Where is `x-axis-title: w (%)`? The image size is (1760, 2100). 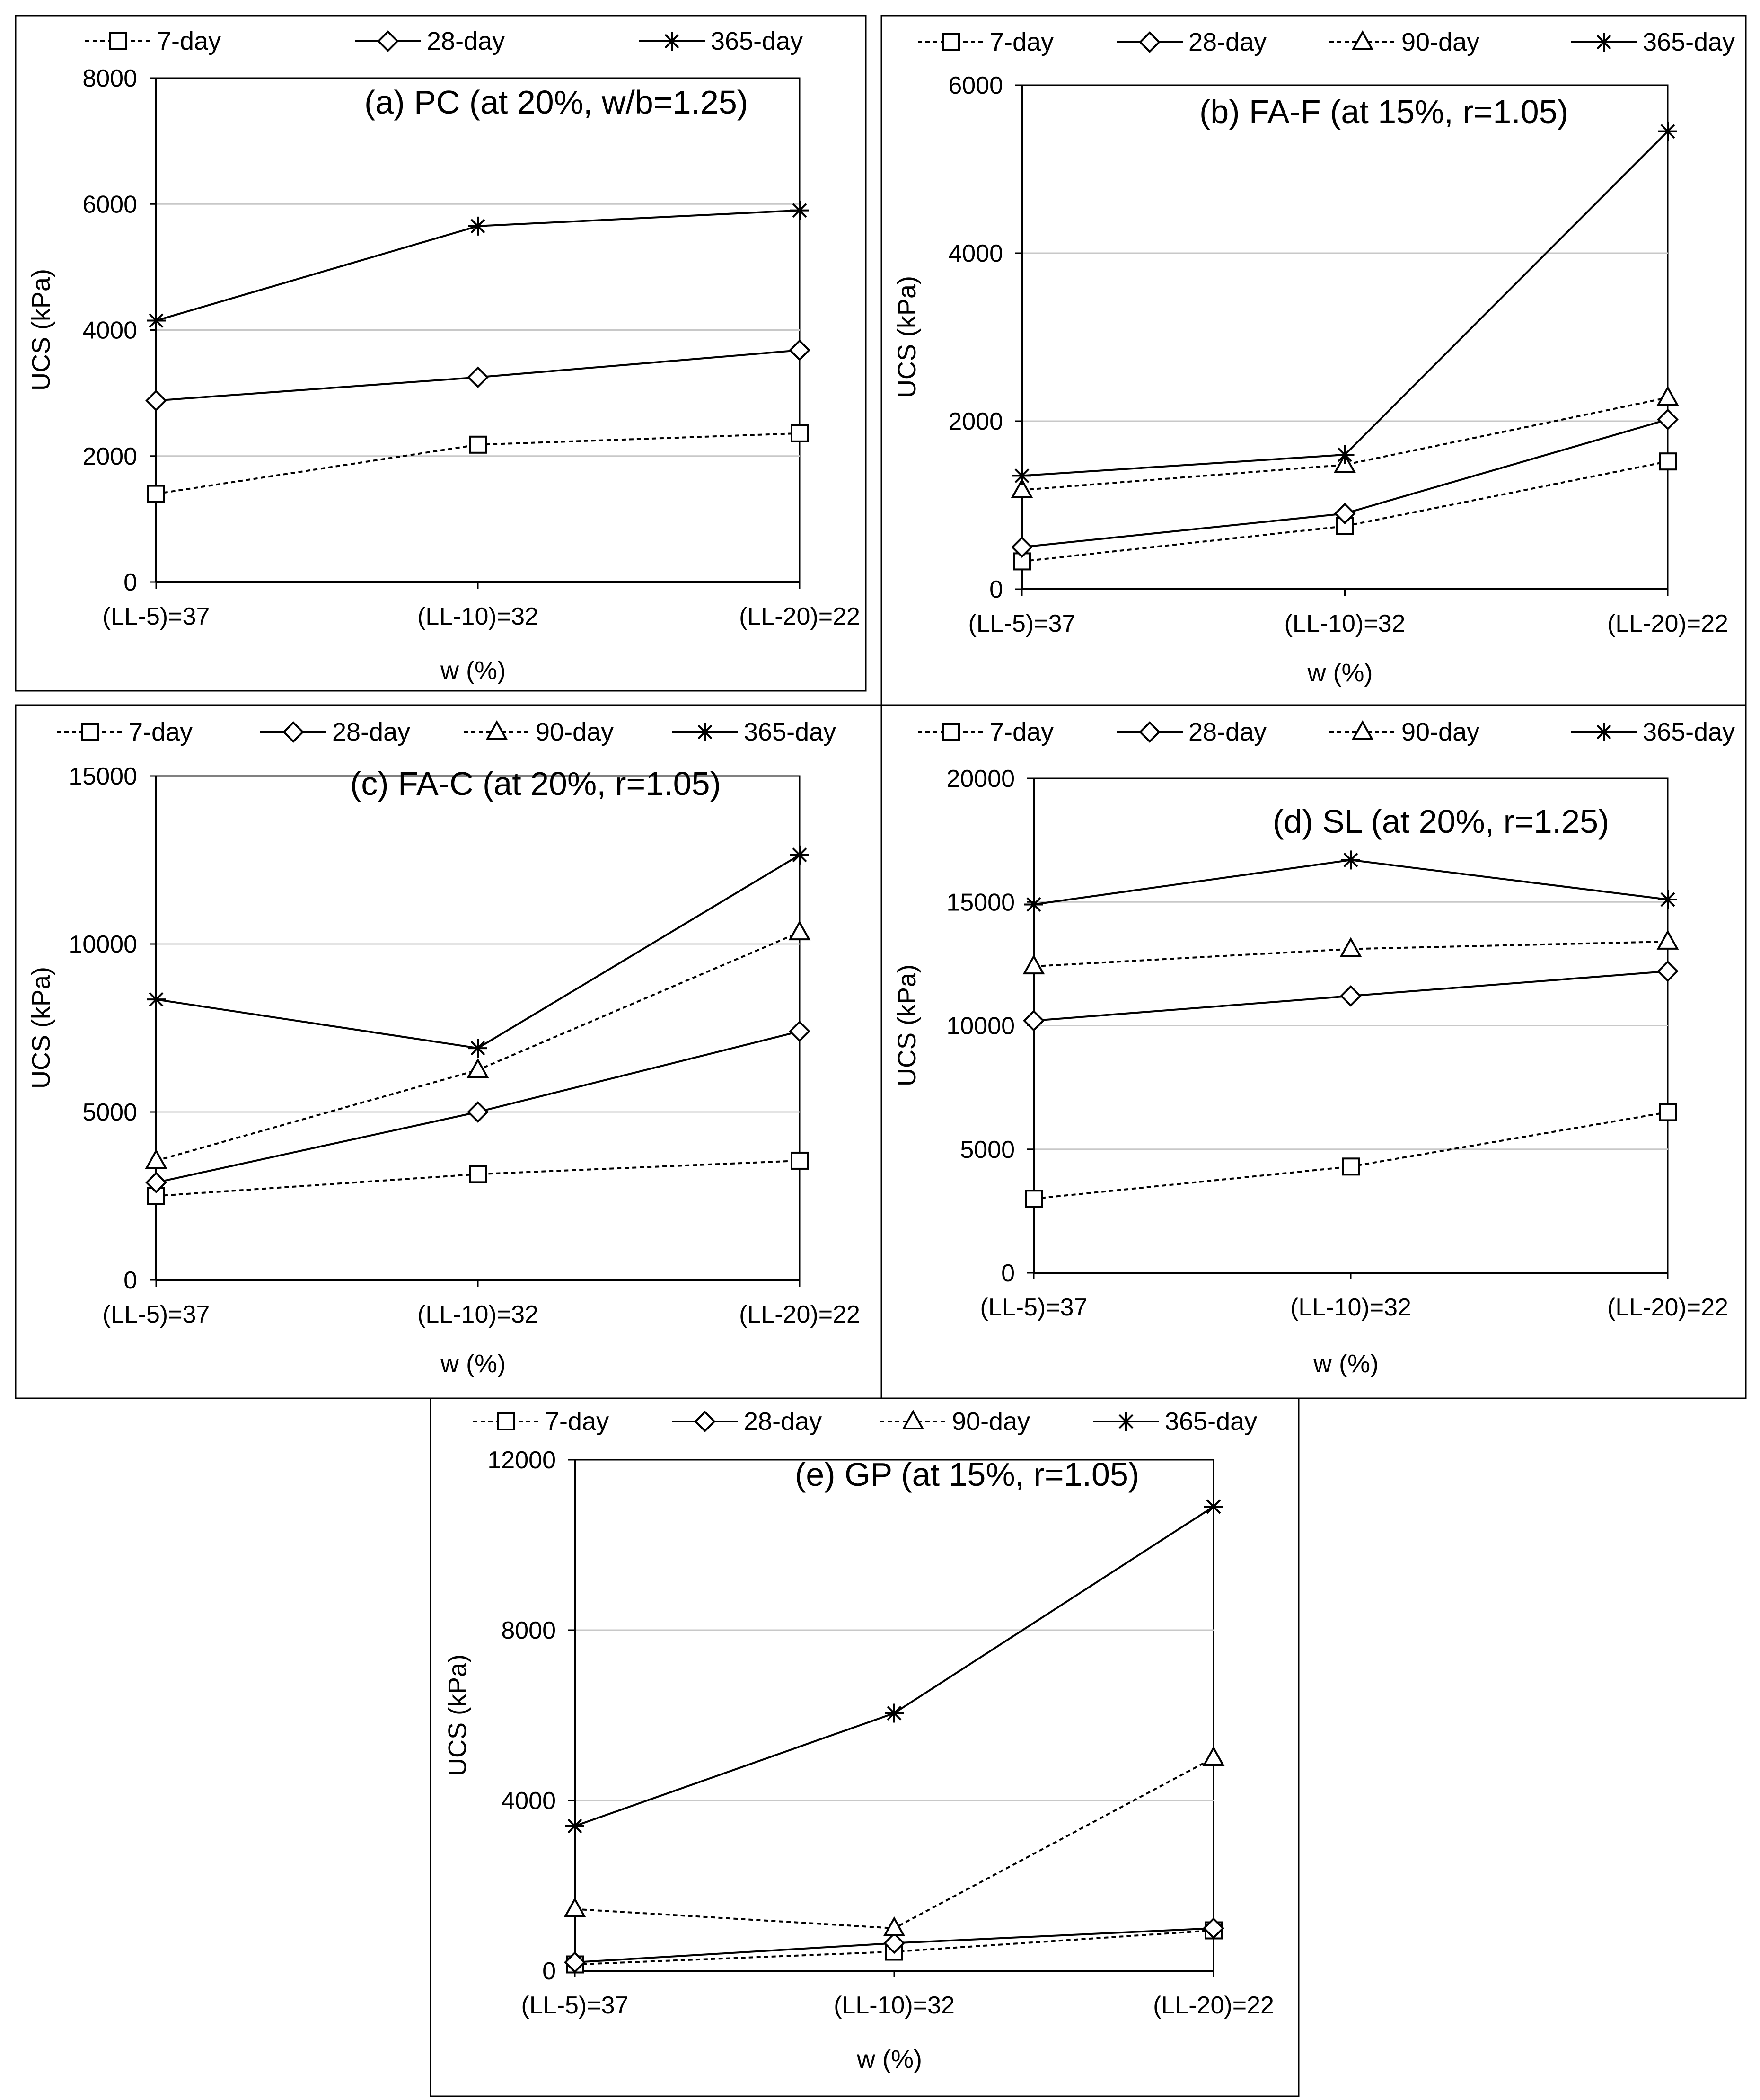 x-axis-title: w (%) is located at coordinates (1346, 1364).